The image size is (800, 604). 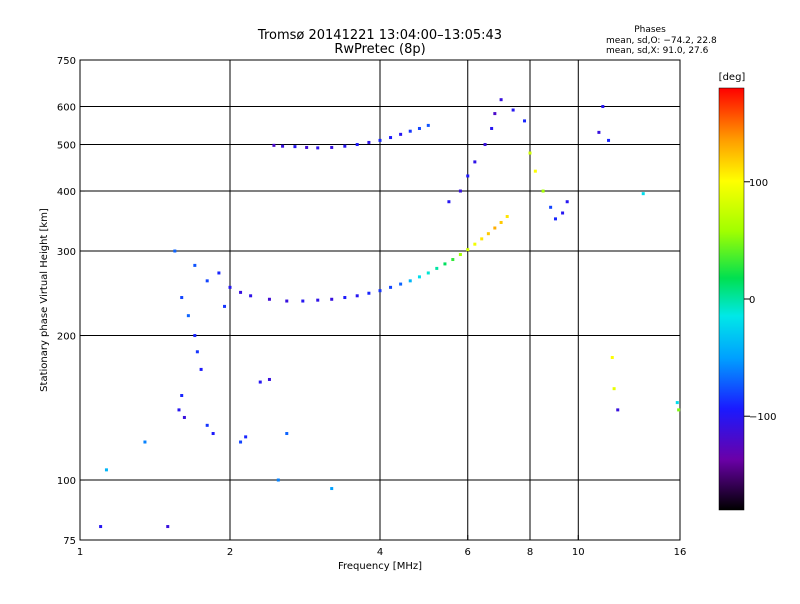 What do you see at coordinates (66, 146) in the screenshot?
I see `y-tick-label: 500` at bounding box center [66, 146].